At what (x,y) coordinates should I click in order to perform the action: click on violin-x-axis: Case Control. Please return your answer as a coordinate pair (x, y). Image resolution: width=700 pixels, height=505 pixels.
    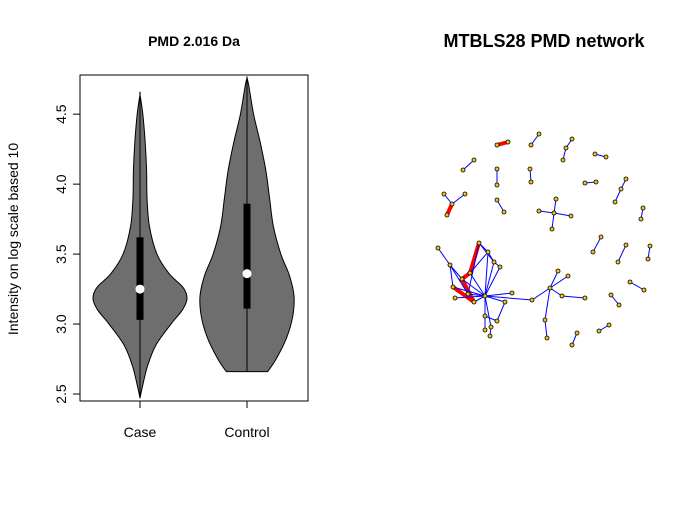
    Looking at the image, I should click on (197, 420).